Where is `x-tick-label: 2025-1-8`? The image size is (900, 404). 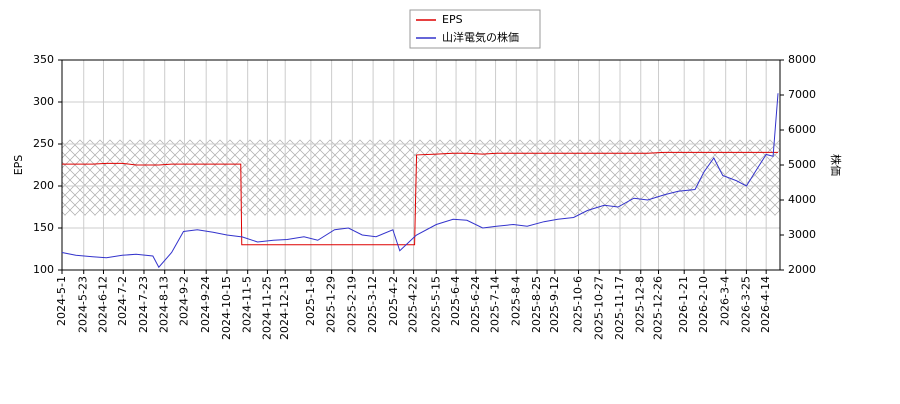
x-tick-label: 2025-1-8 is located at coordinates (310, 301).